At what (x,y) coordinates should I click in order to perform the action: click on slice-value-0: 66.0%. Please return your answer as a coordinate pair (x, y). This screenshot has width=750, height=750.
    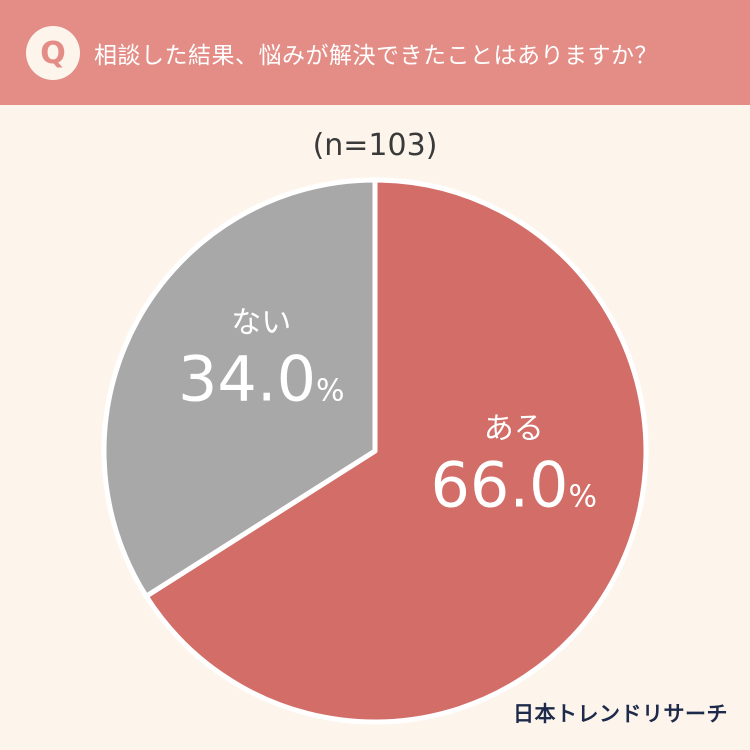
    Looking at the image, I should click on (513, 484).